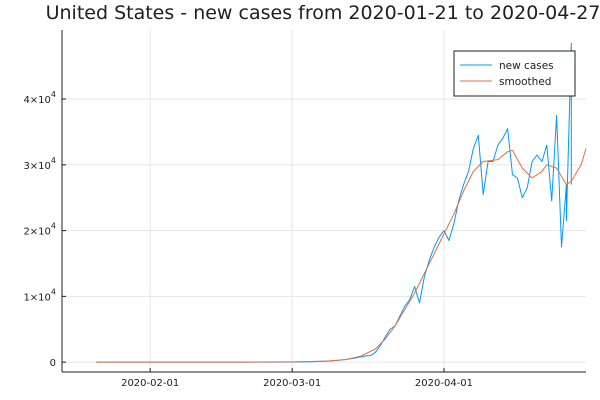 The height and width of the screenshot is (400, 600). What do you see at coordinates (39, 295) in the screenshot?
I see `y-tick-label: 1×10⁴` at bounding box center [39, 295].